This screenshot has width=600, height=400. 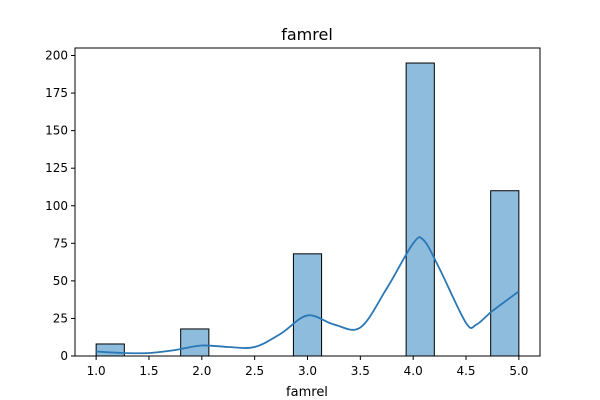 I want to click on x-tick-label: 5.0, so click(x=518, y=371).